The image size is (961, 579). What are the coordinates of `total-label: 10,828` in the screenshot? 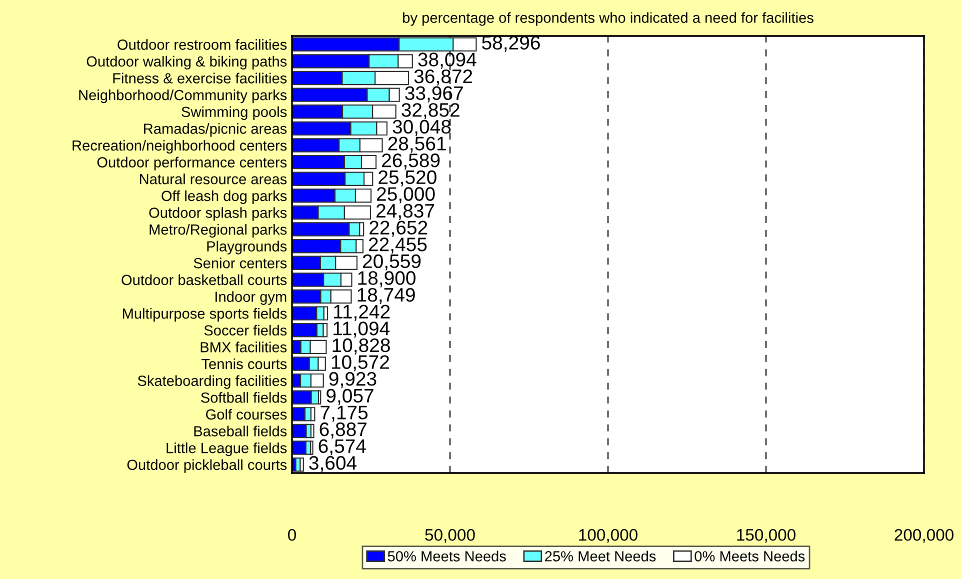 It's located at (361, 346).